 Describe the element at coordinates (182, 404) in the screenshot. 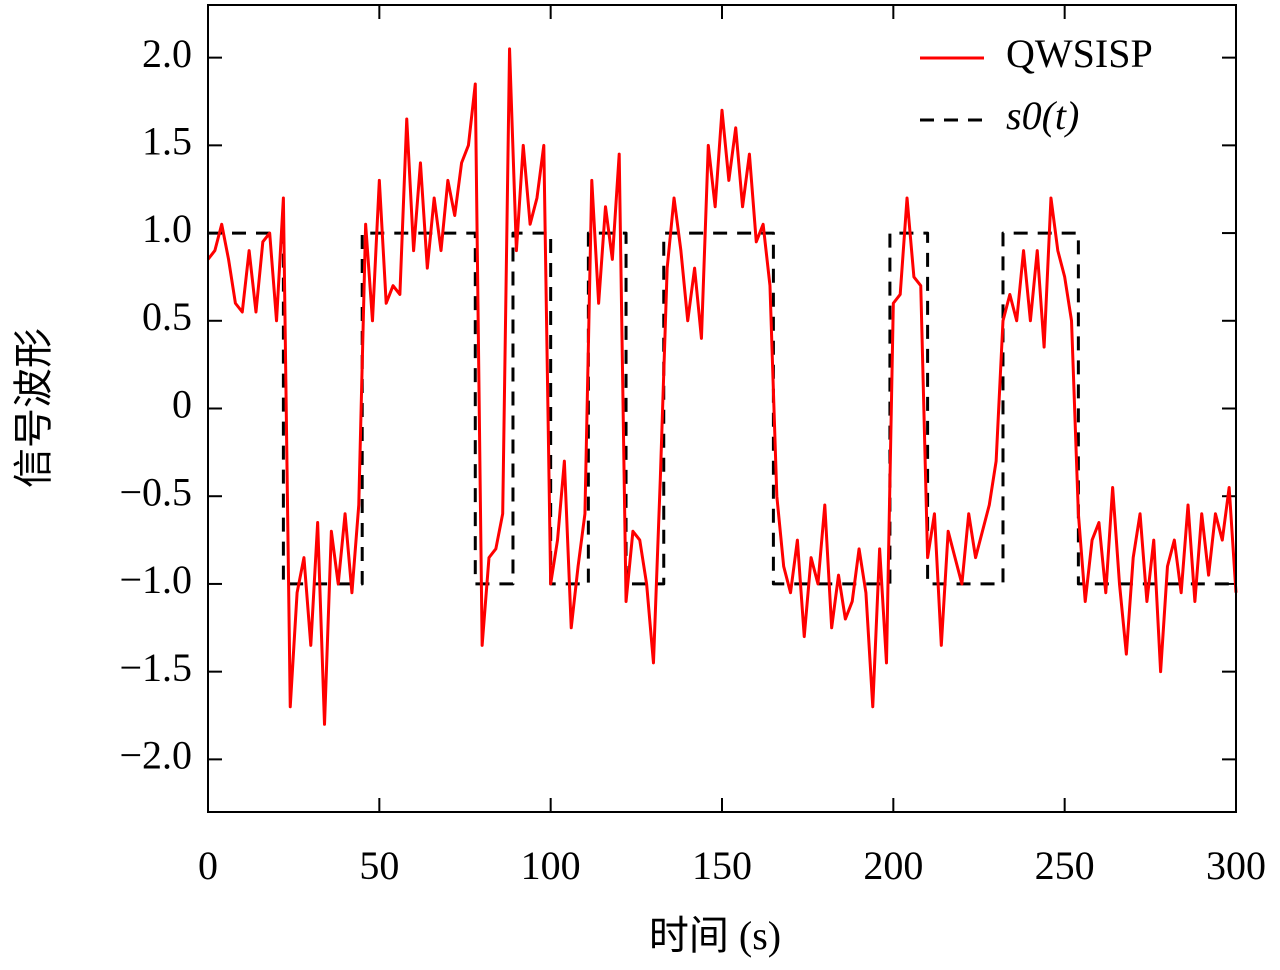

I see `y-tick-label: 0` at that location.